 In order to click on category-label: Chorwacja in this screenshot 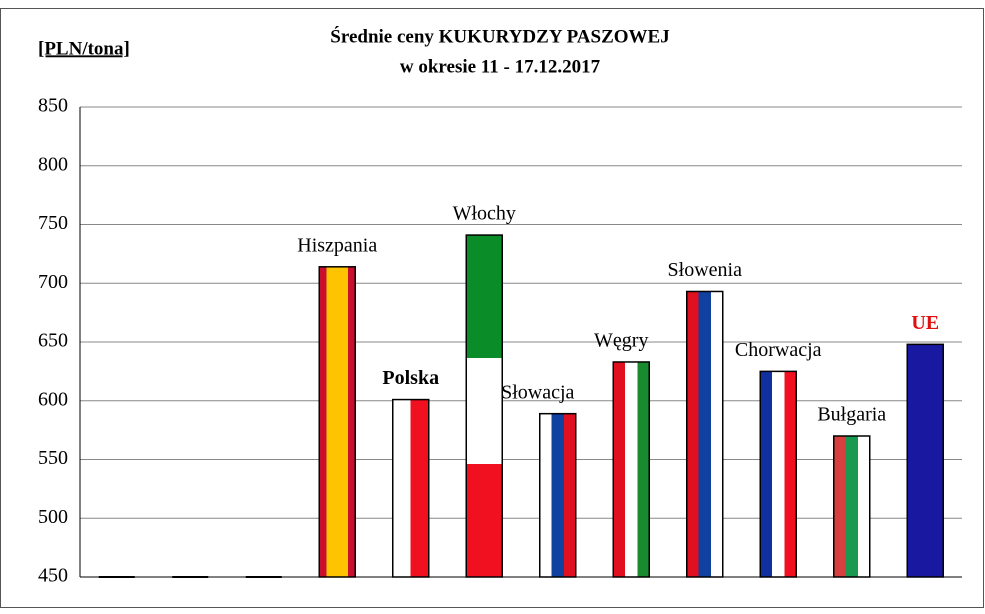, I will do `click(778, 350)`.